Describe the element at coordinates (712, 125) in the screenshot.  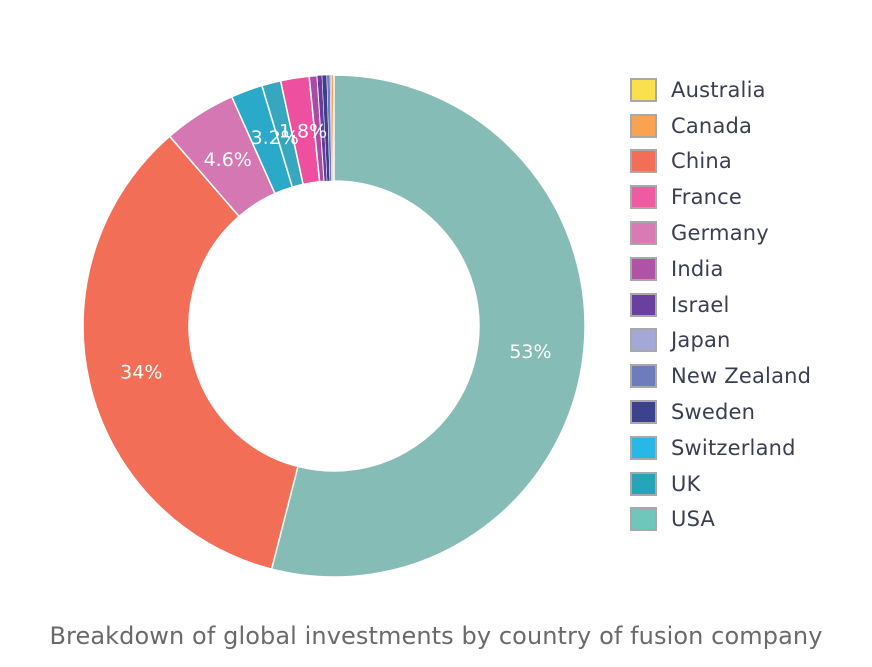
I see `legend-label: Canada` at that location.